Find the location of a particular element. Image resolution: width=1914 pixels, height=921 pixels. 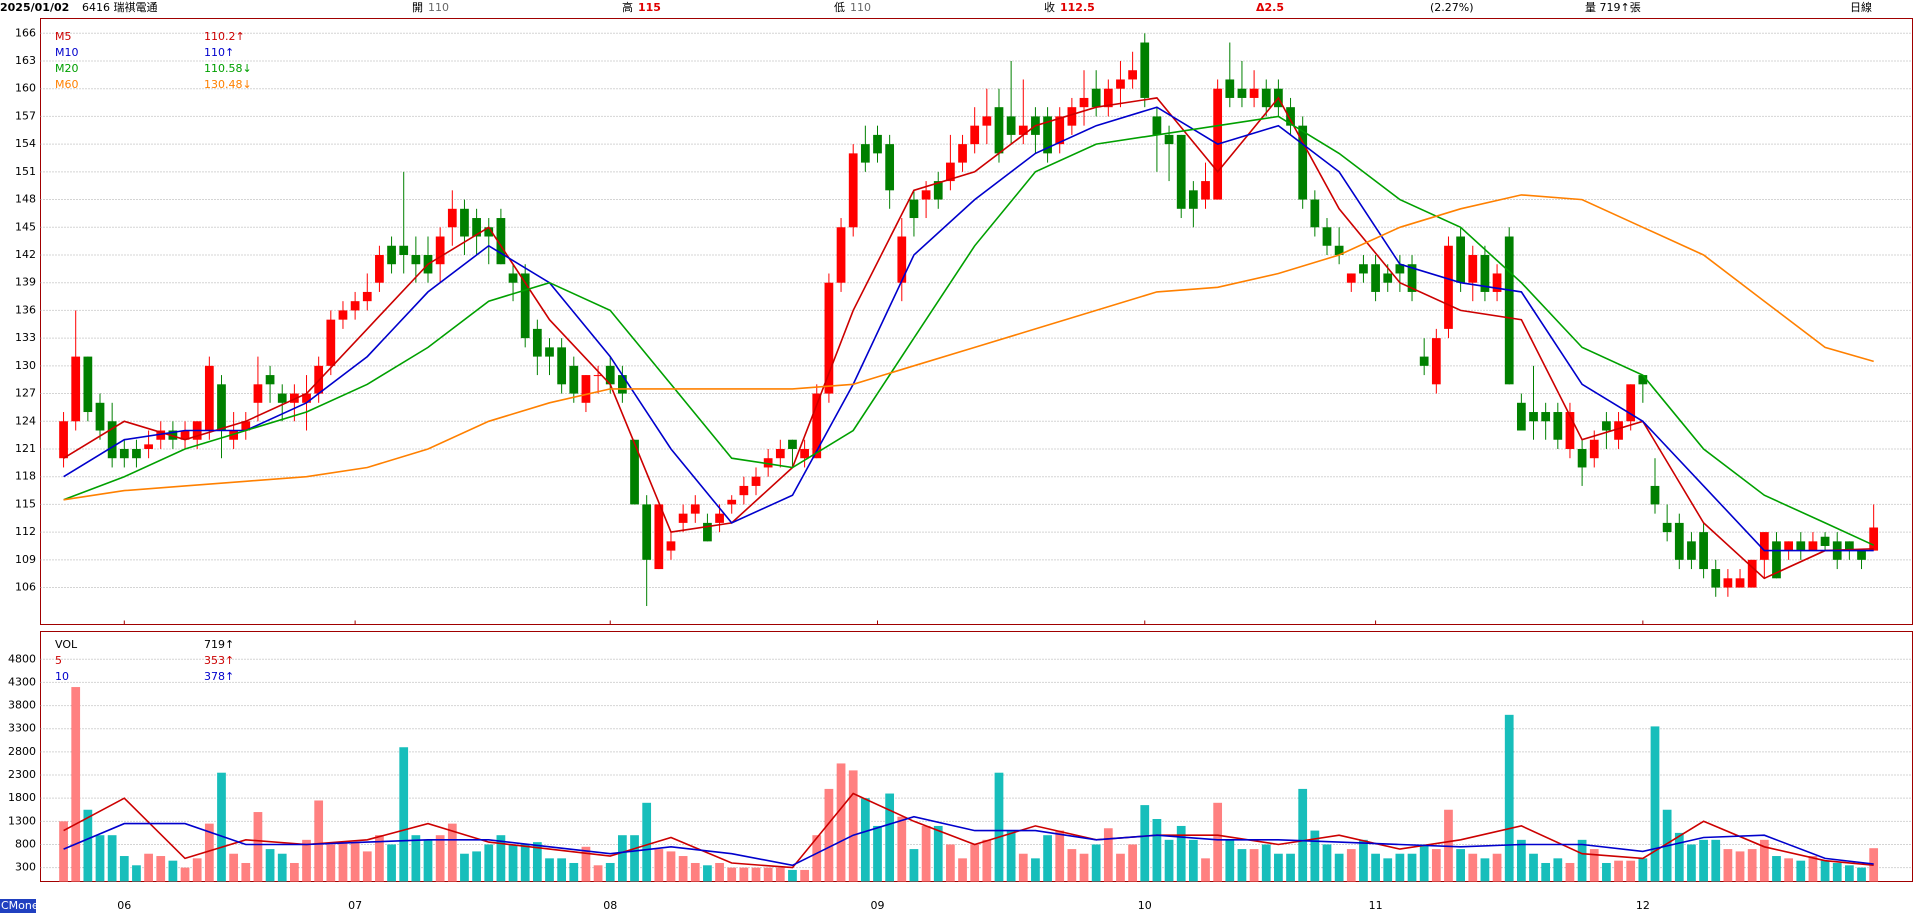

y-tick-label: 157 is located at coordinates (25, 115).